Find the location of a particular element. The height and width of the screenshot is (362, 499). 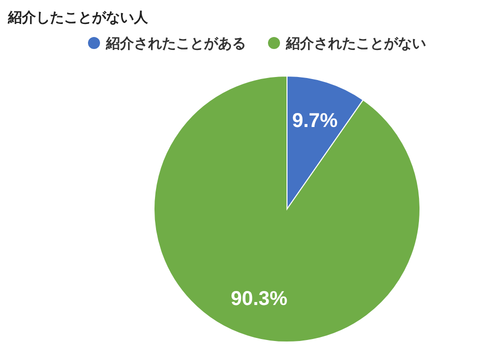

data-label: 90.3% is located at coordinates (259, 299).